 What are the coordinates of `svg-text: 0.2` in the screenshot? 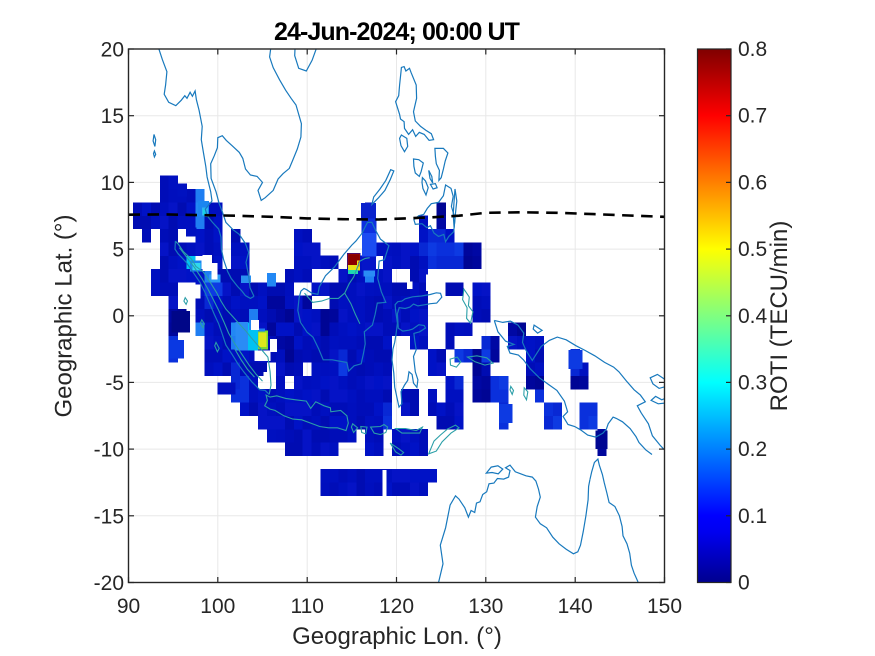 It's located at (752, 449).